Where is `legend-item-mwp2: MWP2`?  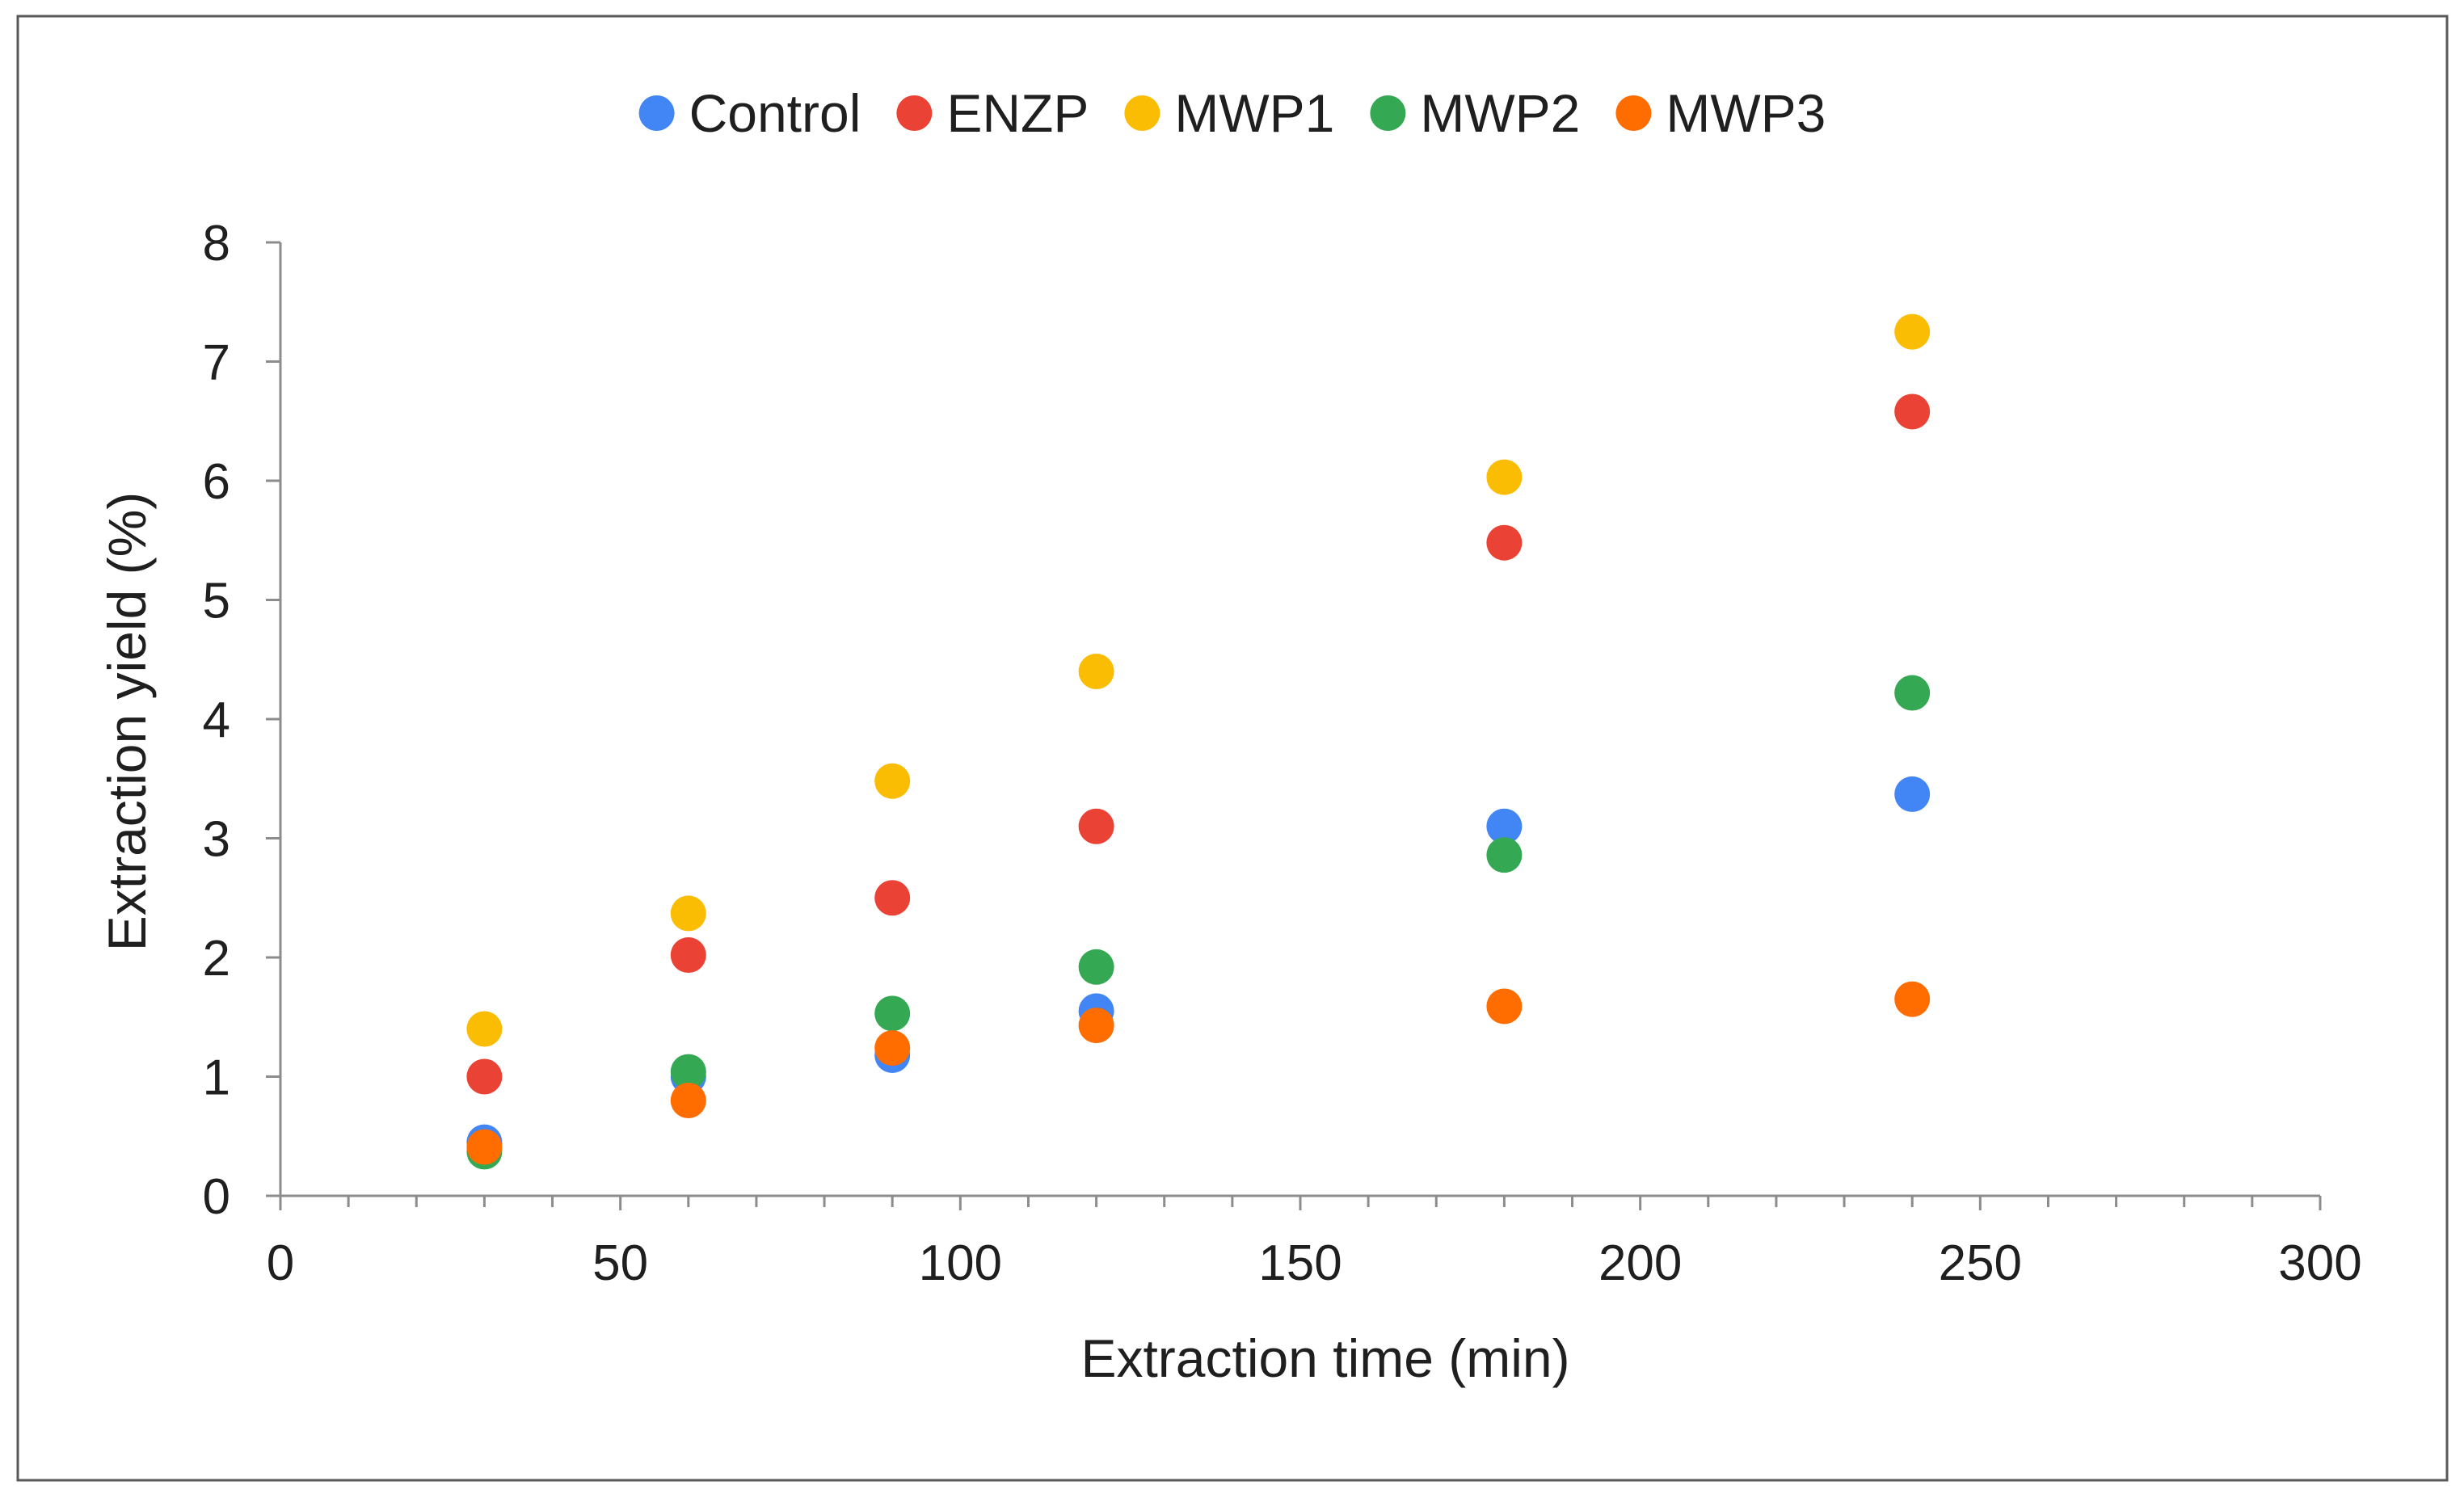 legend-item-mwp2: MWP2 is located at coordinates (1475, 113).